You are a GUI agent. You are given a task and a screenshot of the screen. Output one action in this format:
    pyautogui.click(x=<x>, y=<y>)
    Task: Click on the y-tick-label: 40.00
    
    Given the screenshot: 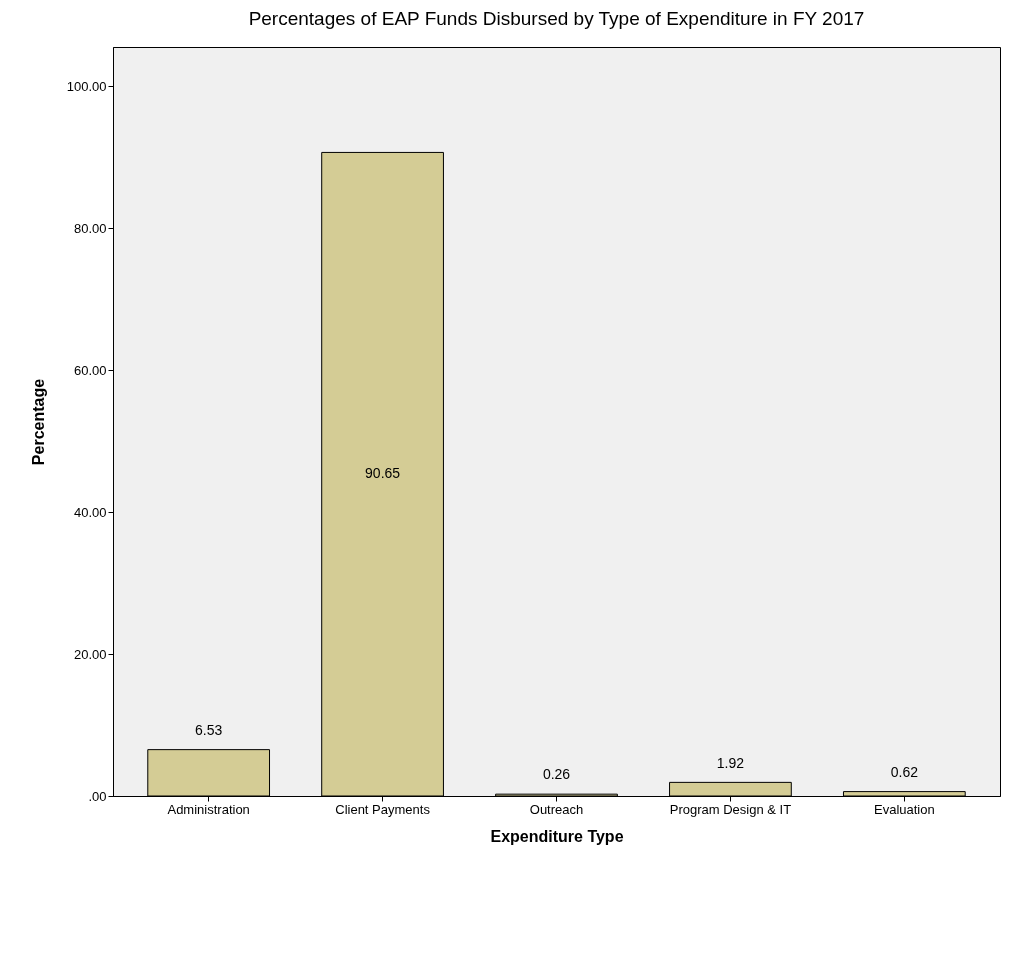 What is the action you would take?
    pyautogui.click(x=90, y=512)
    